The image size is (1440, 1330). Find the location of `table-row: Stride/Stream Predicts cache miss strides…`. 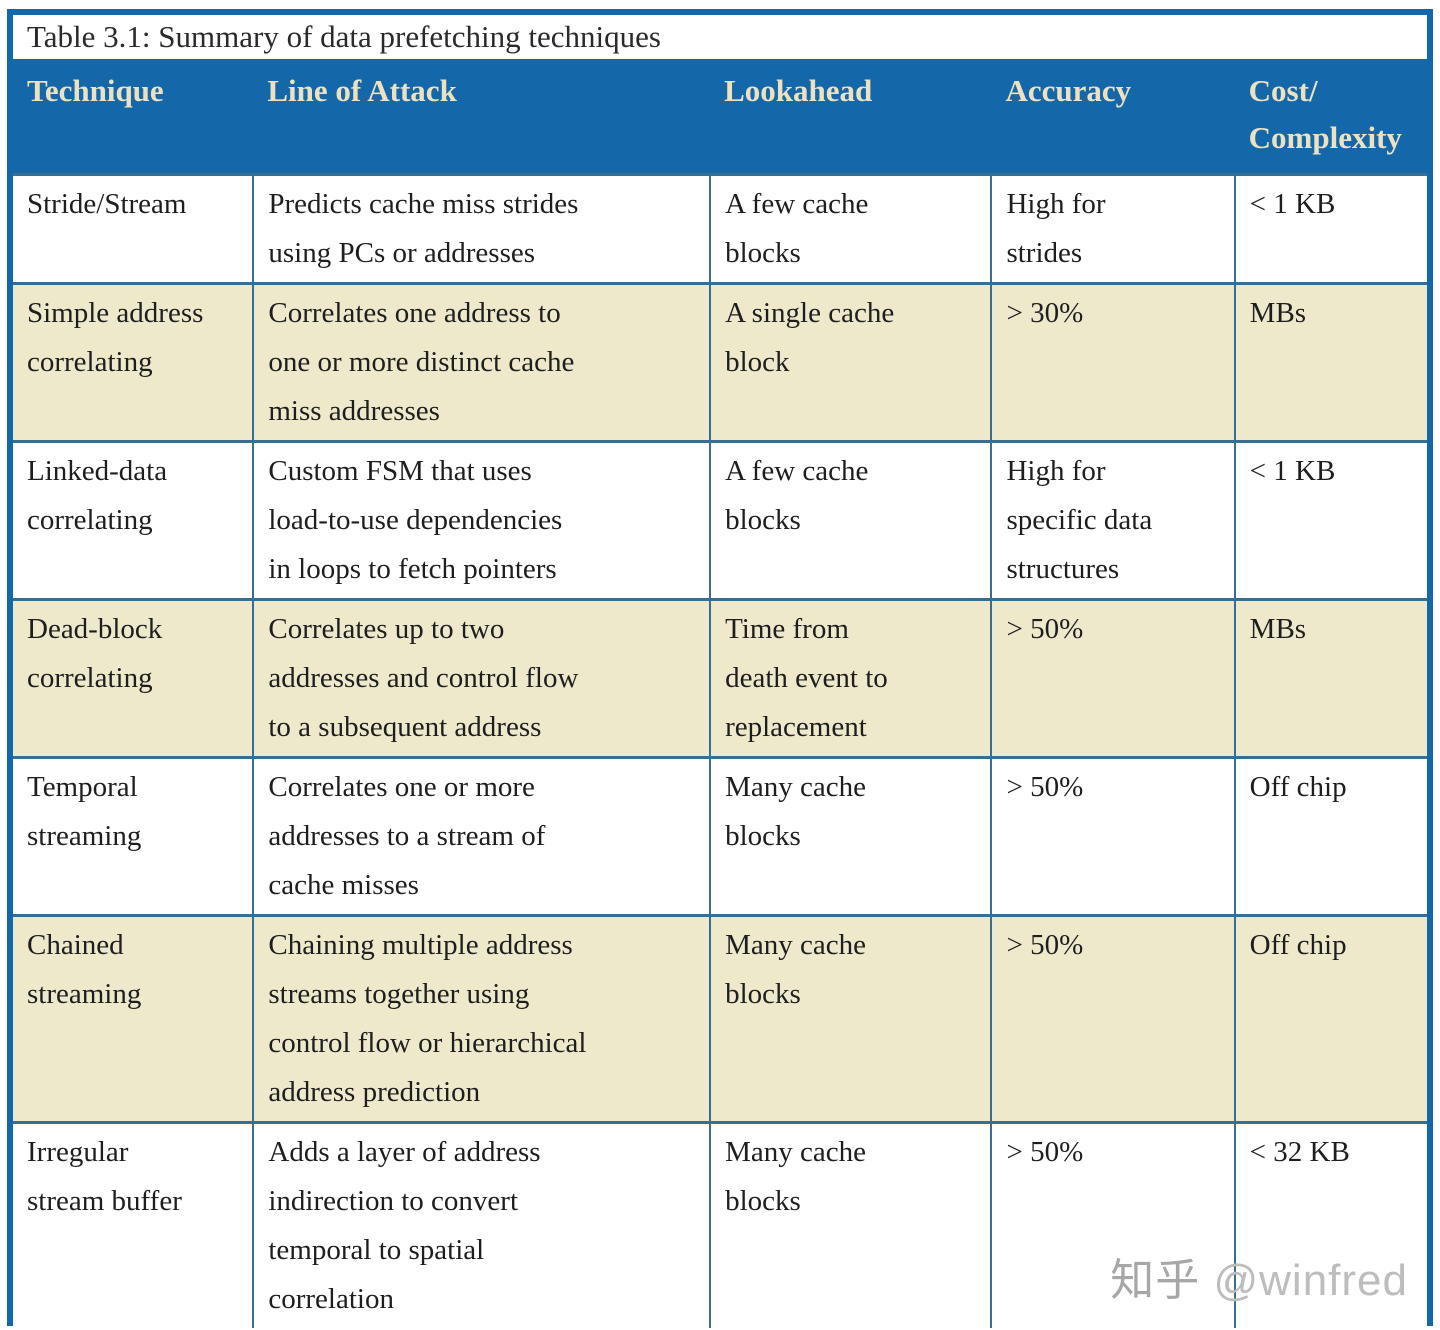

table-row: Stride/Stream Predicts cache miss strides… is located at coordinates (720, 229).